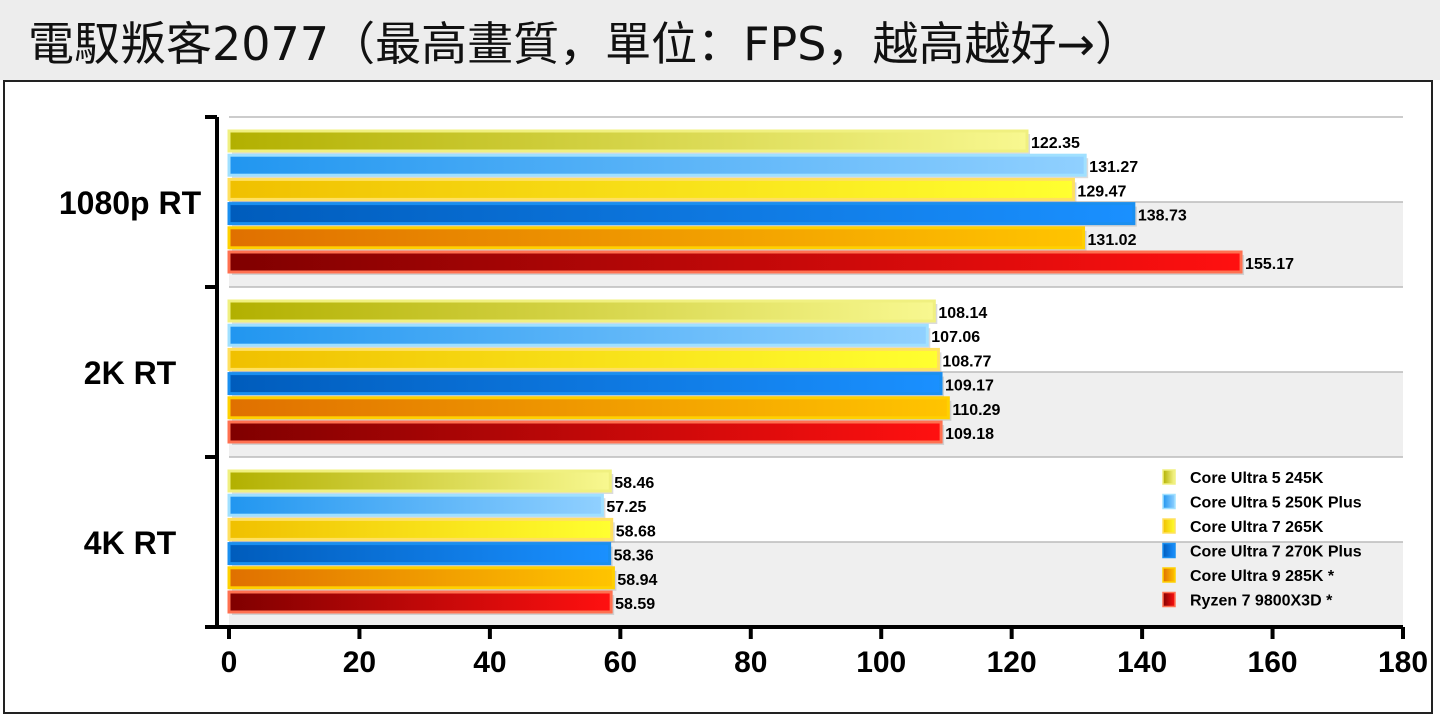 This screenshot has width=1440, height=720. What do you see at coordinates (1142, 662) in the screenshot?
I see `x-tick-label: 140` at bounding box center [1142, 662].